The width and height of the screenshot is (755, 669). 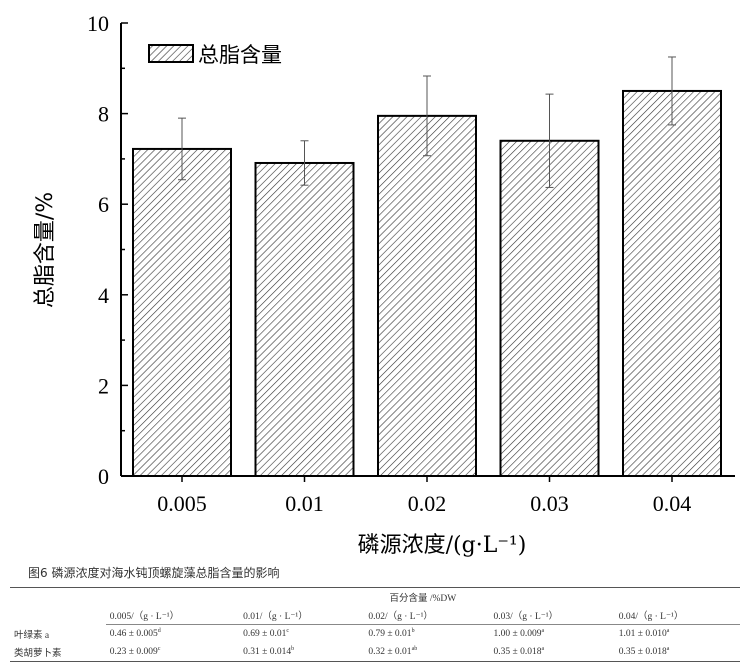 What do you see at coordinates (103, 385) in the screenshot?
I see `y-tick-label: 2` at bounding box center [103, 385].